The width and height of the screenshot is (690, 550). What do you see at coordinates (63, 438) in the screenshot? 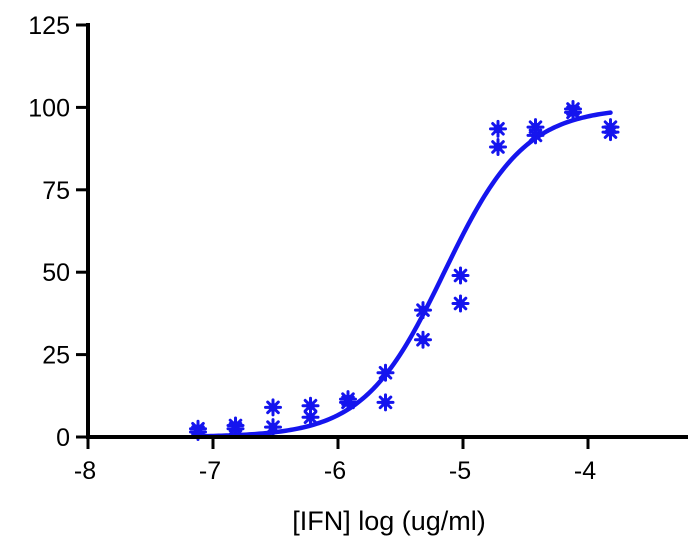
I see `y-tick-label: 0` at bounding box center [63, 438].